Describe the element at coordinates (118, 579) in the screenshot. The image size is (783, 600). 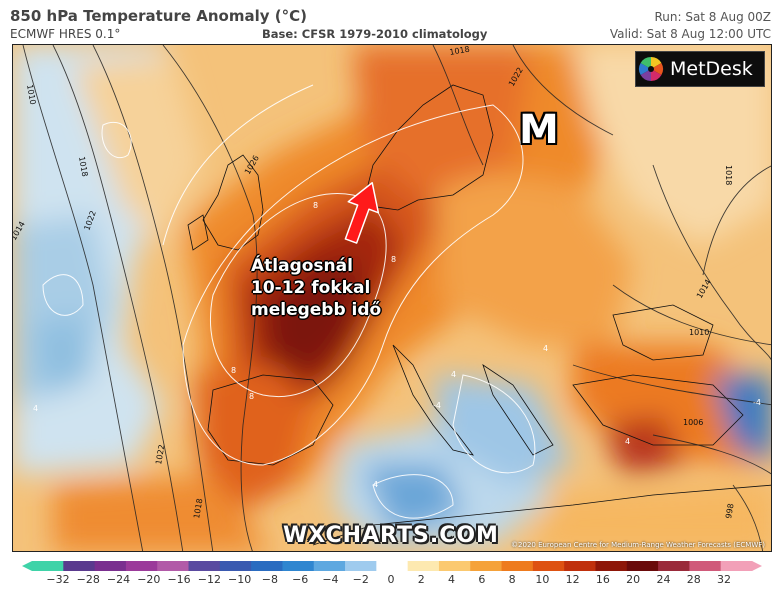
I see `colorbar-tick-label: −24` at that location.